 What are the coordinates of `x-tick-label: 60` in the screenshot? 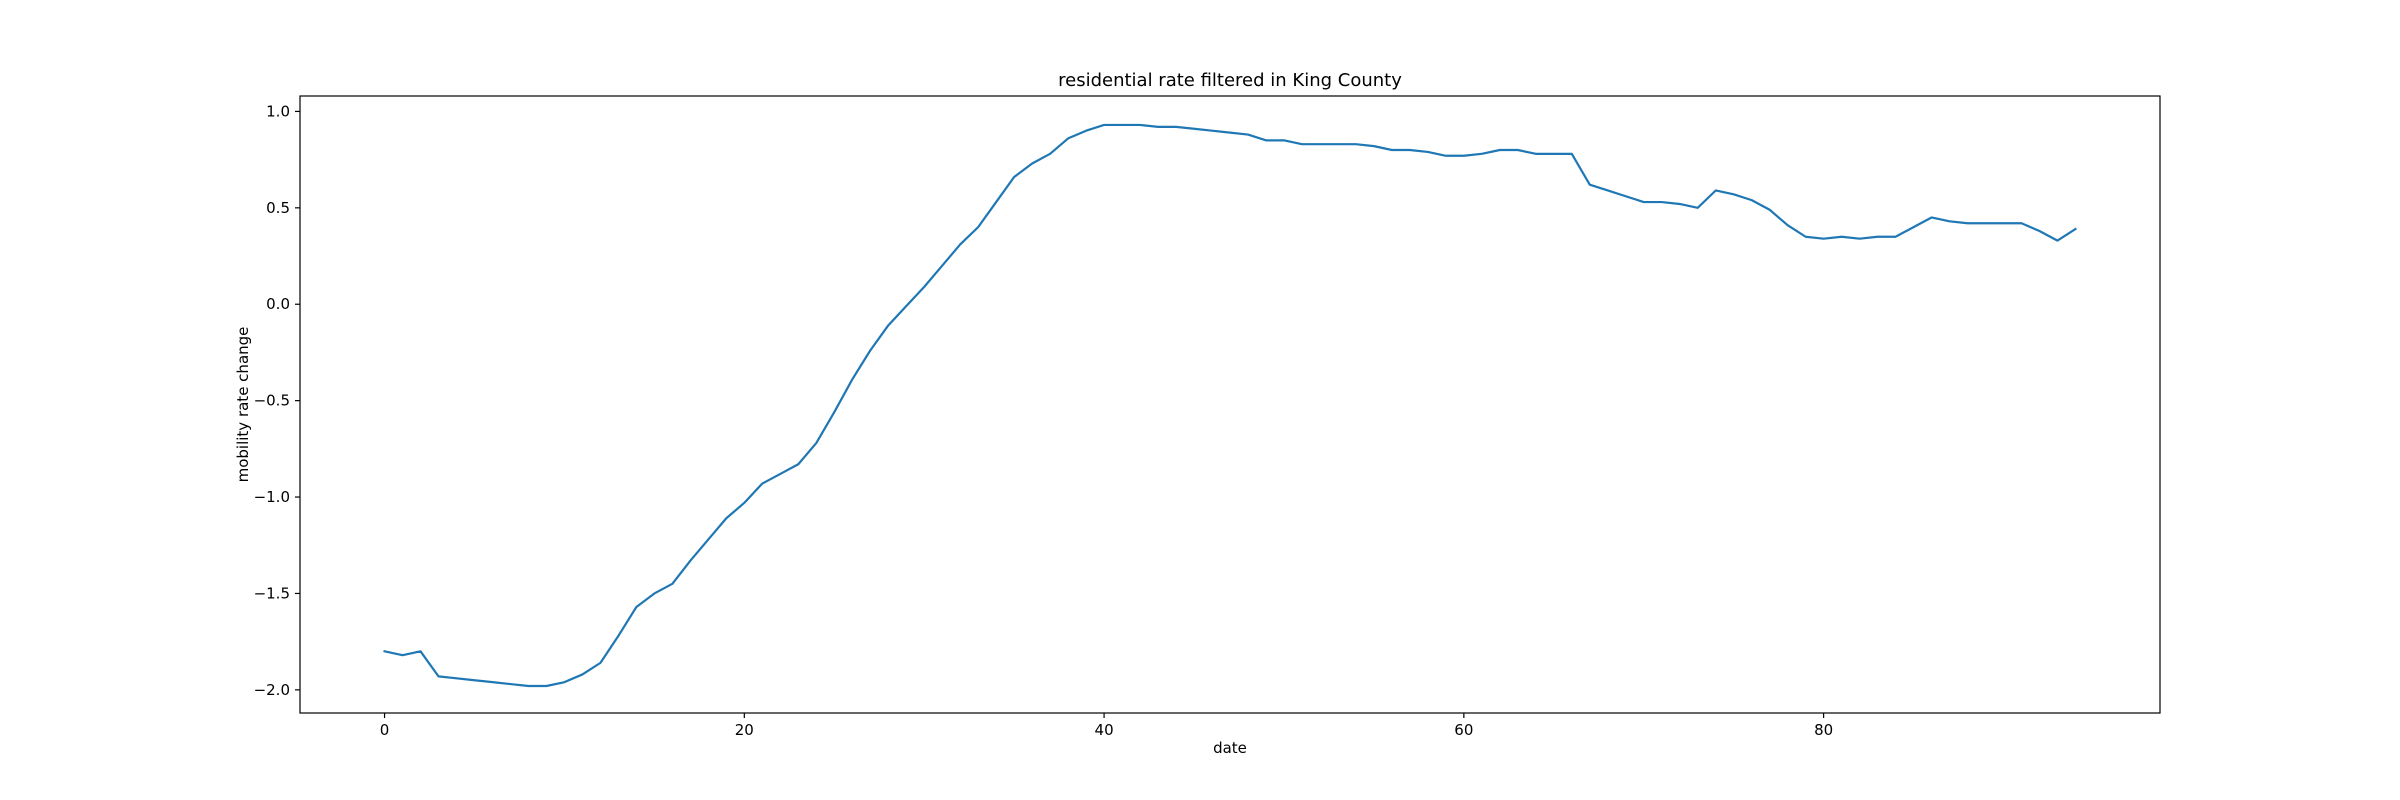 It's located at (1463, 730).